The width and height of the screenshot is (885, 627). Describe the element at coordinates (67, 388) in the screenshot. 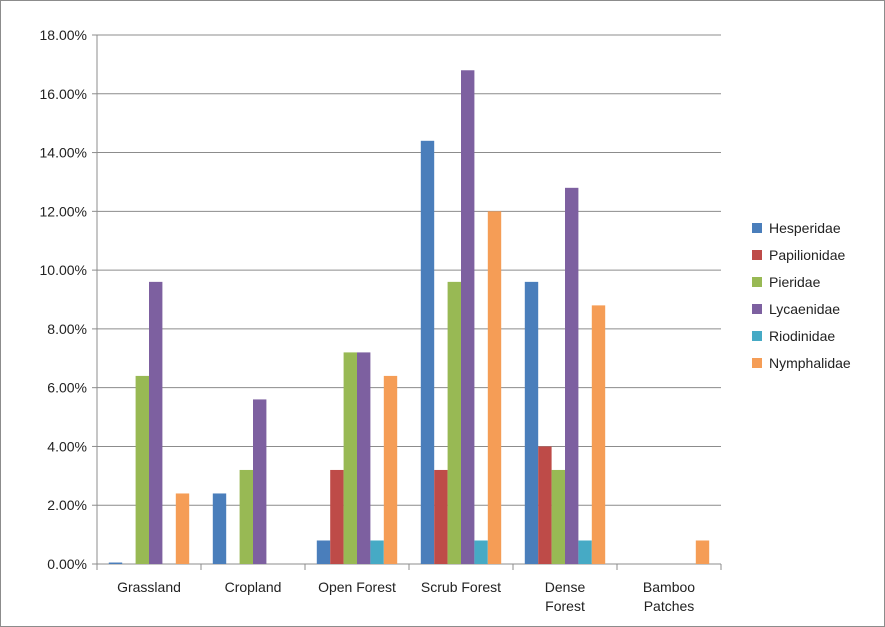

I see `y-tick-label: 6.00%` at that location.